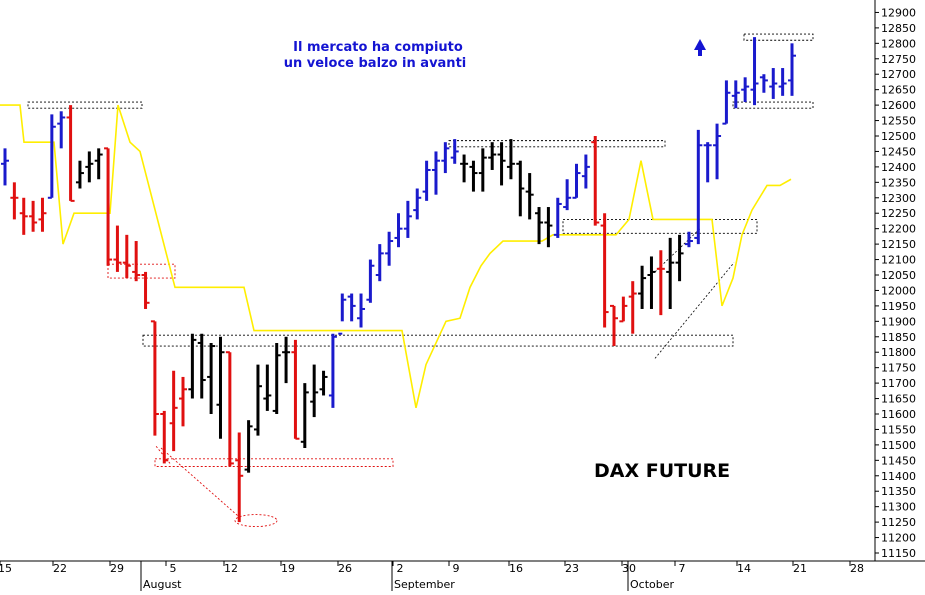 This screenshot has width=925, height=595. What do you see at coordinates (424, 584) in the screenshot?
I see `month-label: September` at bounding box center [424, 584].